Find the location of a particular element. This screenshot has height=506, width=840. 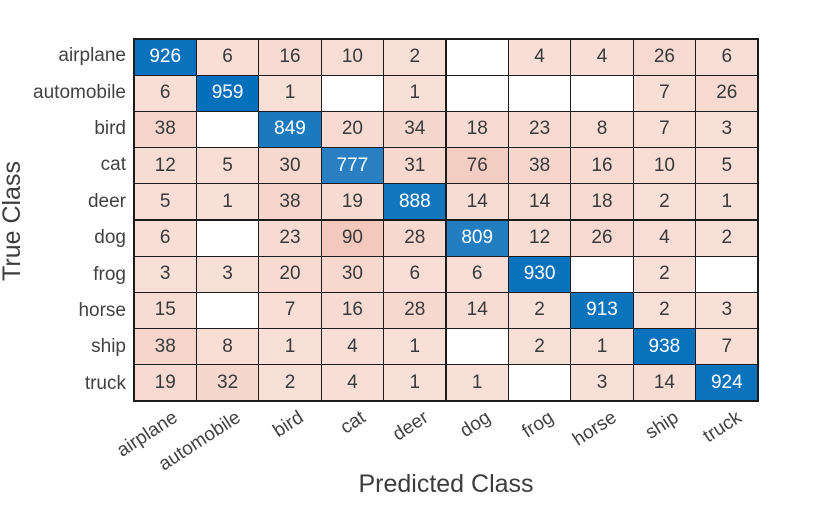

matrix-cell: 809 is located at coordinates (477, 238).